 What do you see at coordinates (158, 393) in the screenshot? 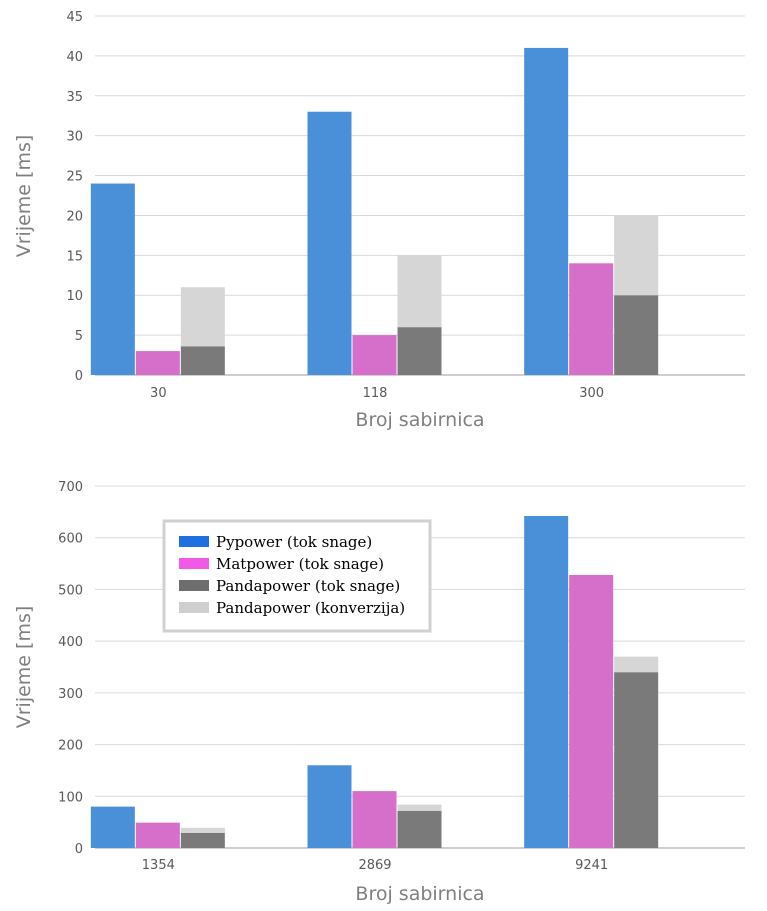
I see `x-tick-label: 30` at bounding box center [158, 393].